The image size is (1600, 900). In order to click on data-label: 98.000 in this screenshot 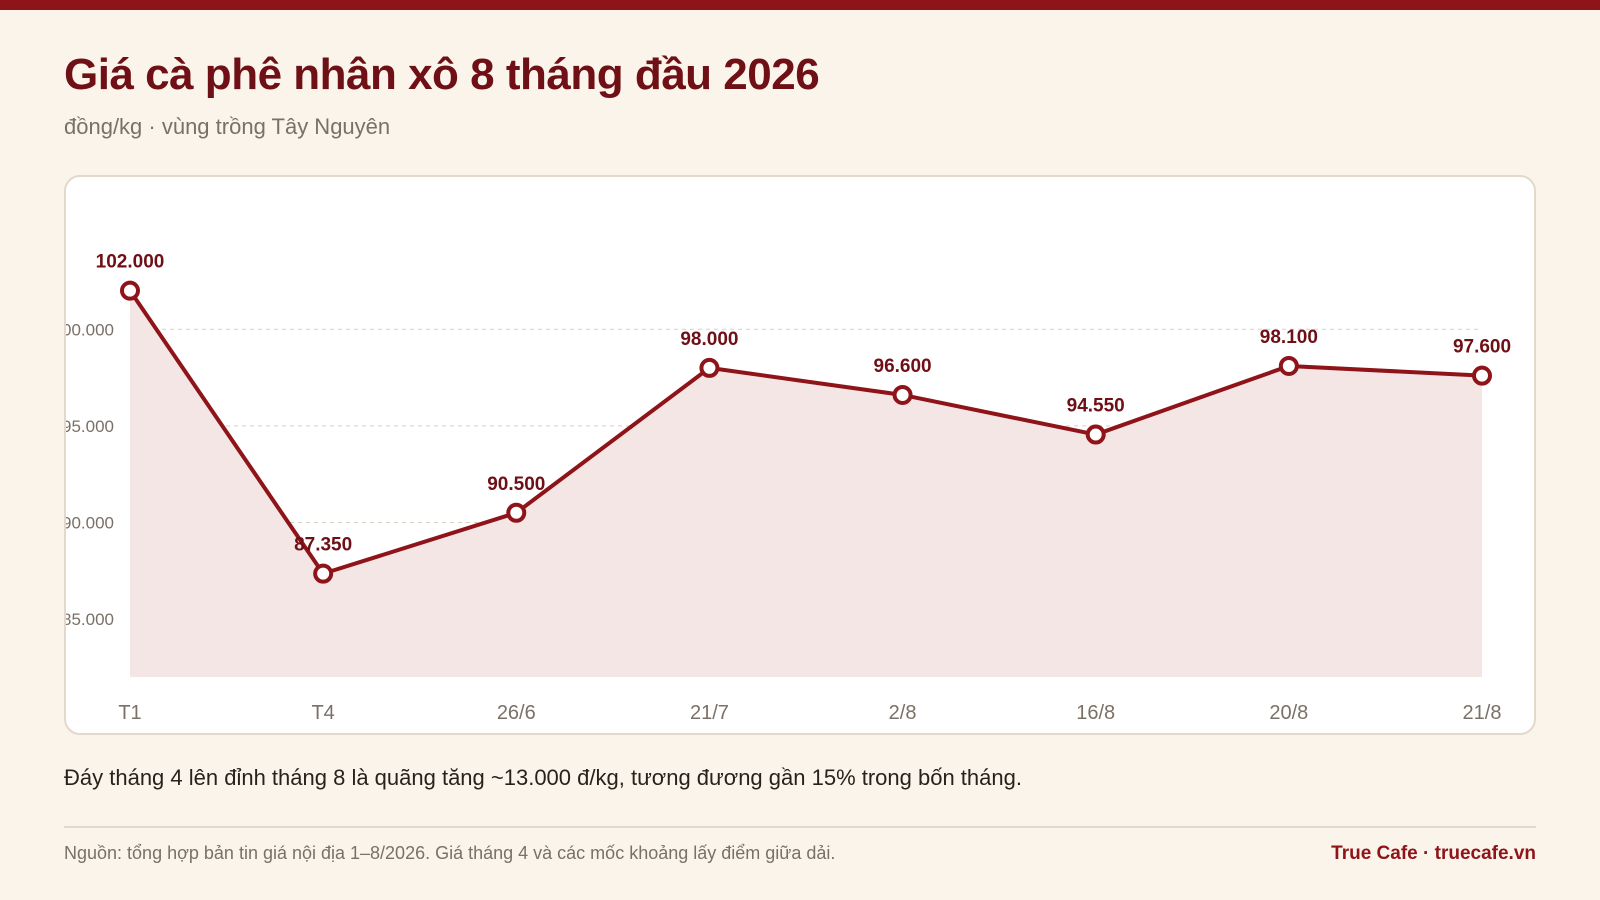, I will do `click(709, 339)`.